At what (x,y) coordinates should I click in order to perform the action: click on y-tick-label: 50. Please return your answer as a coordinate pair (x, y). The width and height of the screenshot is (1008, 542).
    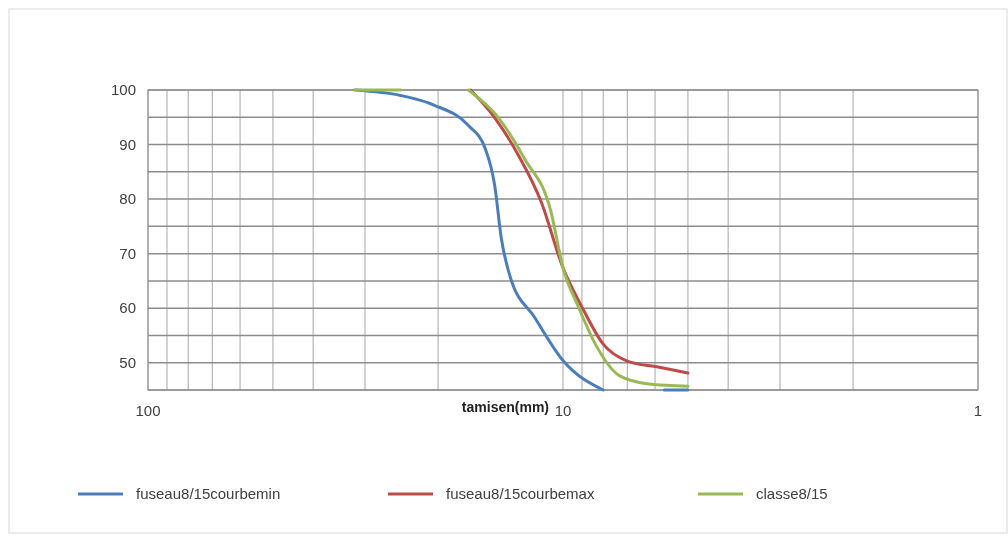
    Looking at the image, I should click on (127, 362).